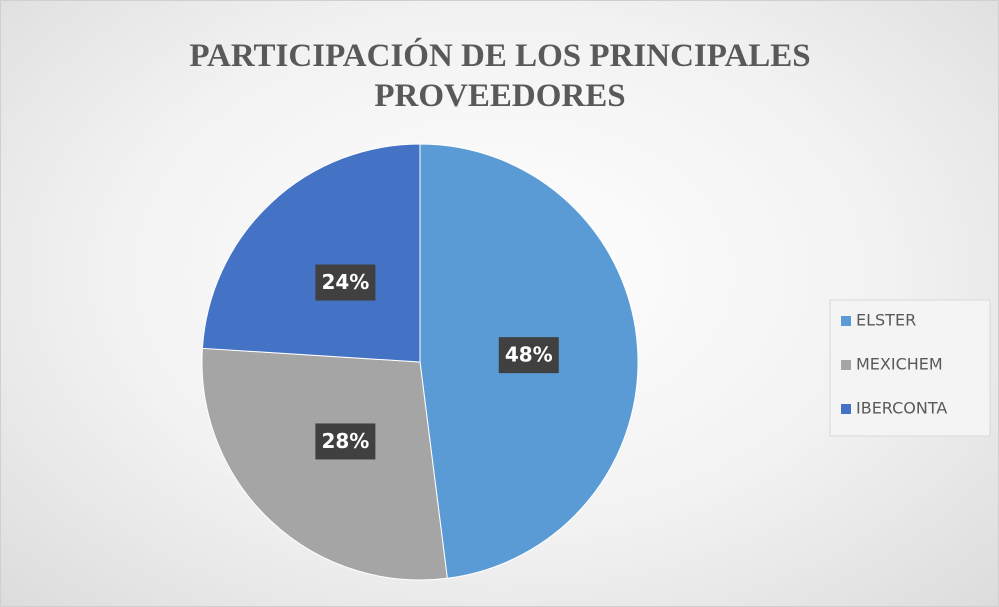  I want to click on data-label: 48%, so click(529, 355).